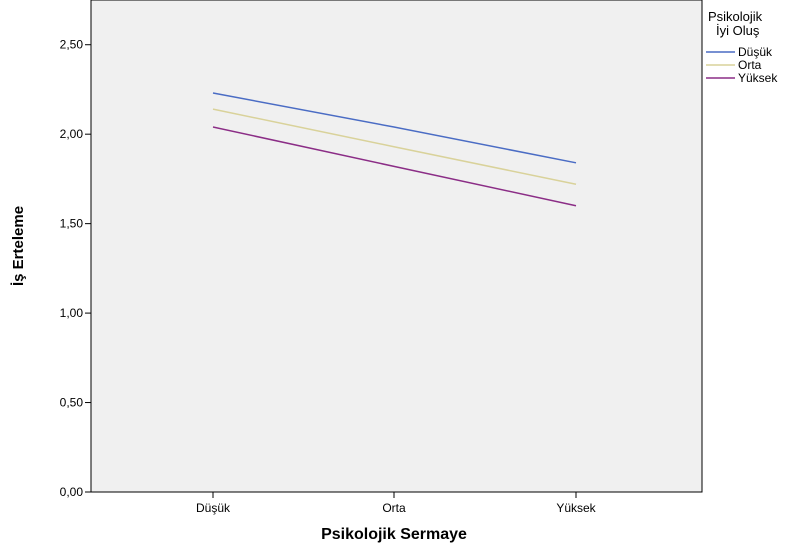 The height and width of the screenshot is (549, 793). What do you see at coordinates (738, 30) in the screenshot?
I see `legend-title-line2: İyi Oluş` at bounding box center [738, 30].